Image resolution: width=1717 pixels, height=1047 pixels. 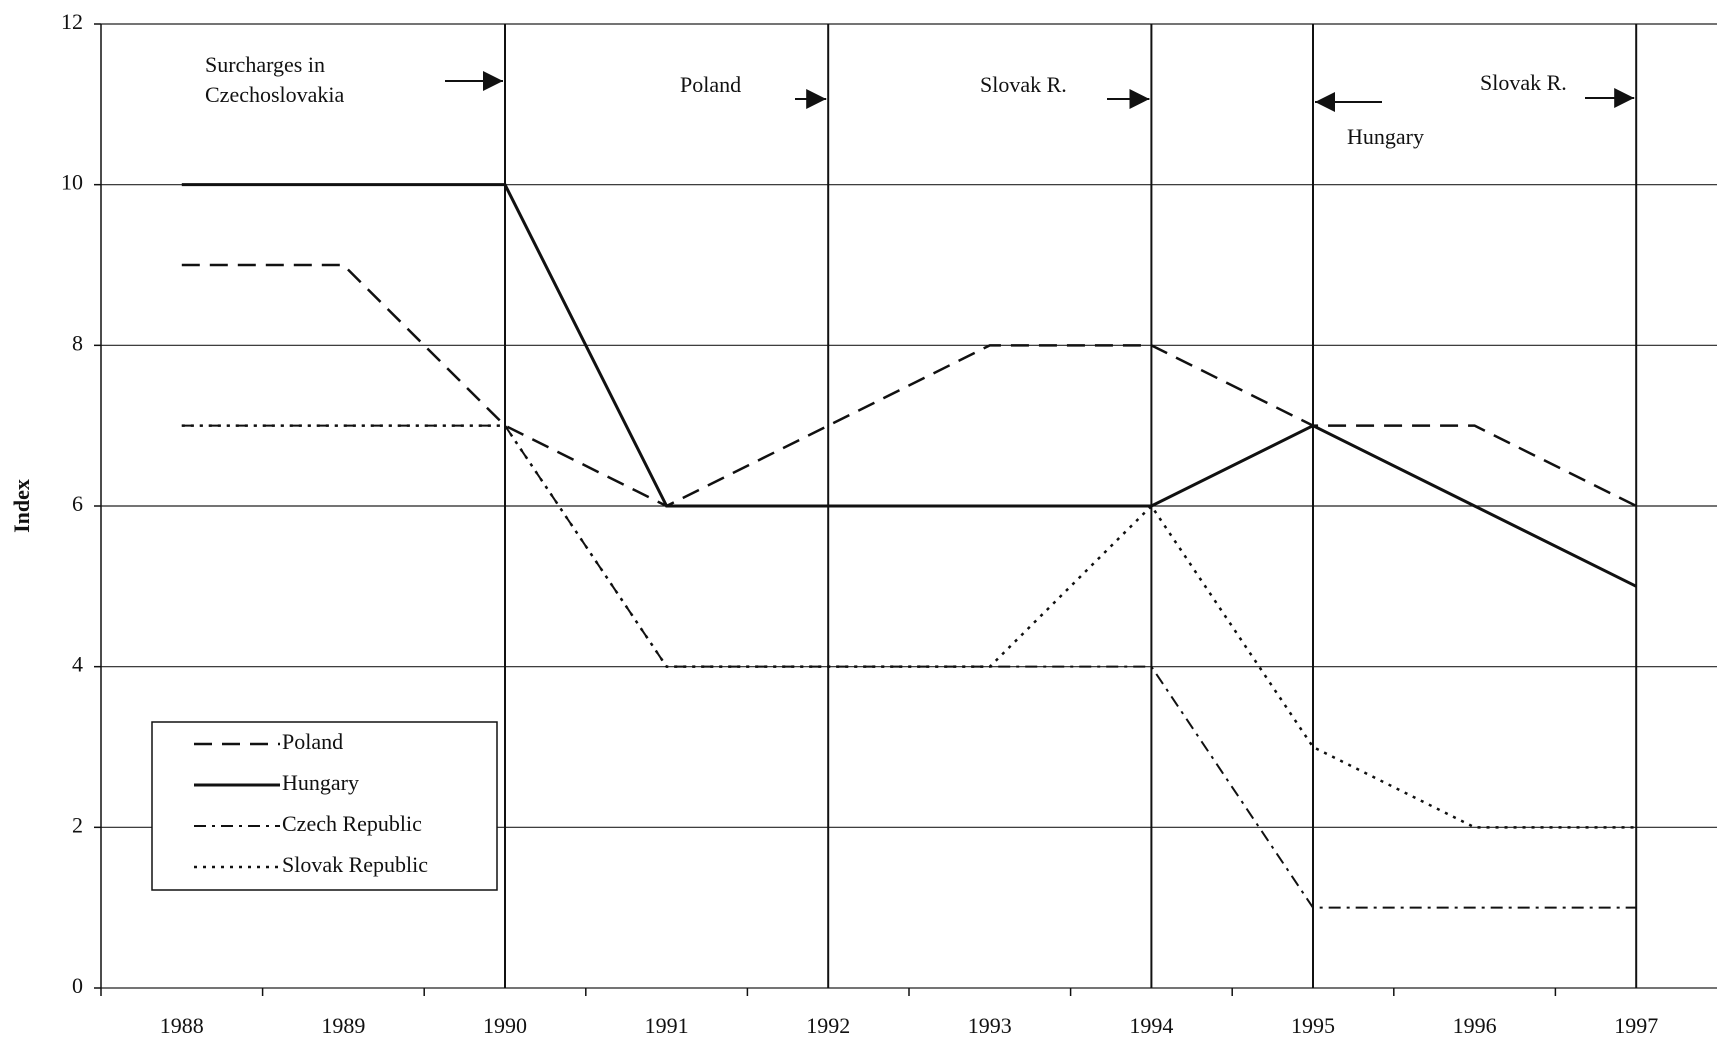 I want to click on annotation-box: Poland, so click(x=711, y=84).